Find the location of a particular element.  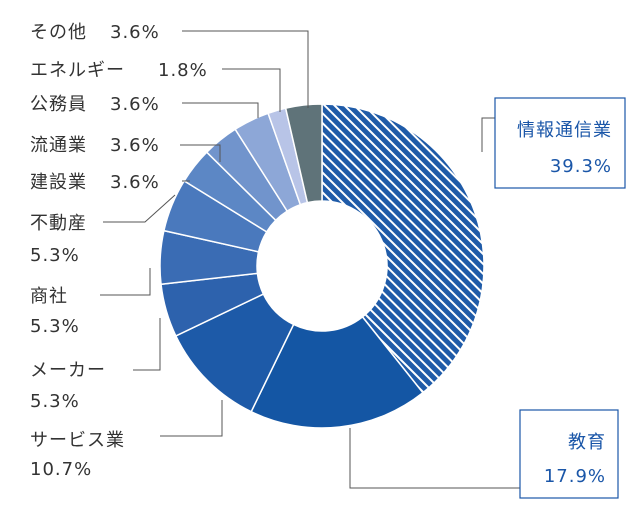

value-label-5: 5.3% is located at coordinates (55, 326).